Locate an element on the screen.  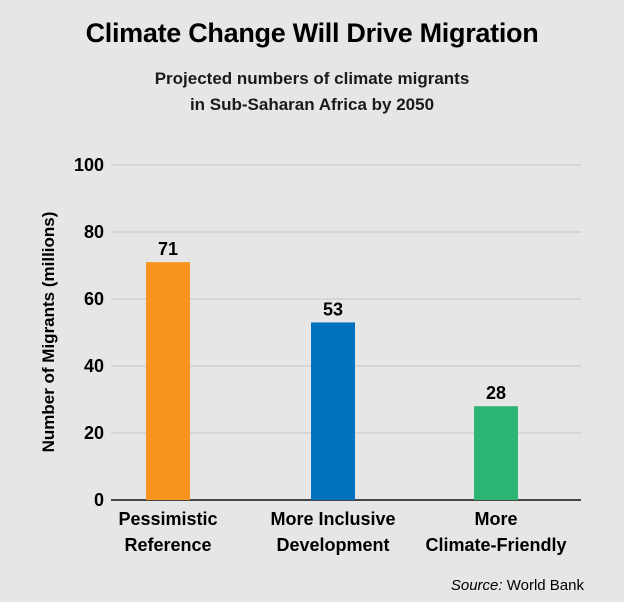
source-note: Source: World Bank is located at coordinates (518, 585).